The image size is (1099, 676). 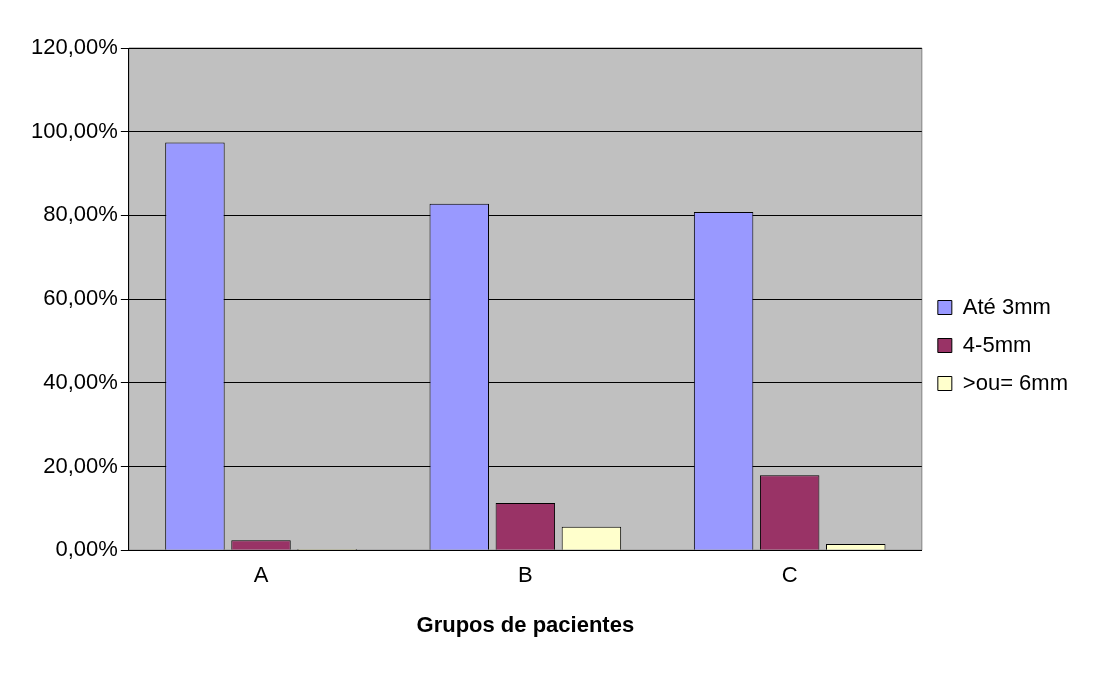 What do you see at coordinates (1006, 306) in the screenshot?
I see `legend-label: Até 3mm` at bounding box center [1006, 306].